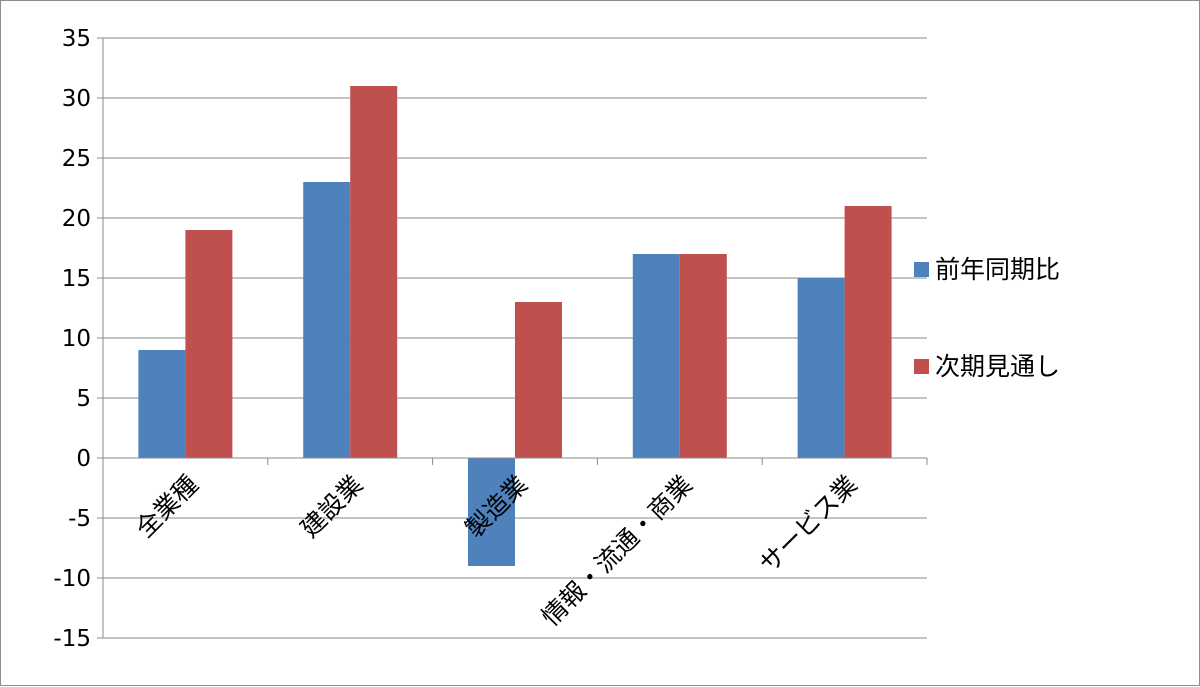  What do you see at coordinates (167, 507) in the screenshot?
I see `x-tick-label: 全業種` at bounding box center [167, 507].